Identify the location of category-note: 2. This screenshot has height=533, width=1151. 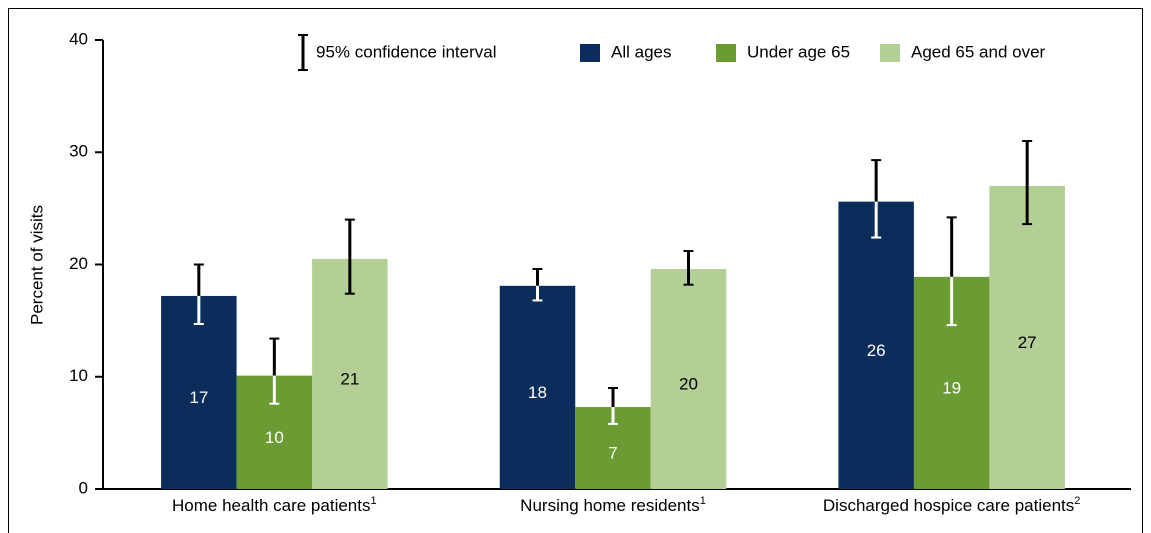
(1077, 501).